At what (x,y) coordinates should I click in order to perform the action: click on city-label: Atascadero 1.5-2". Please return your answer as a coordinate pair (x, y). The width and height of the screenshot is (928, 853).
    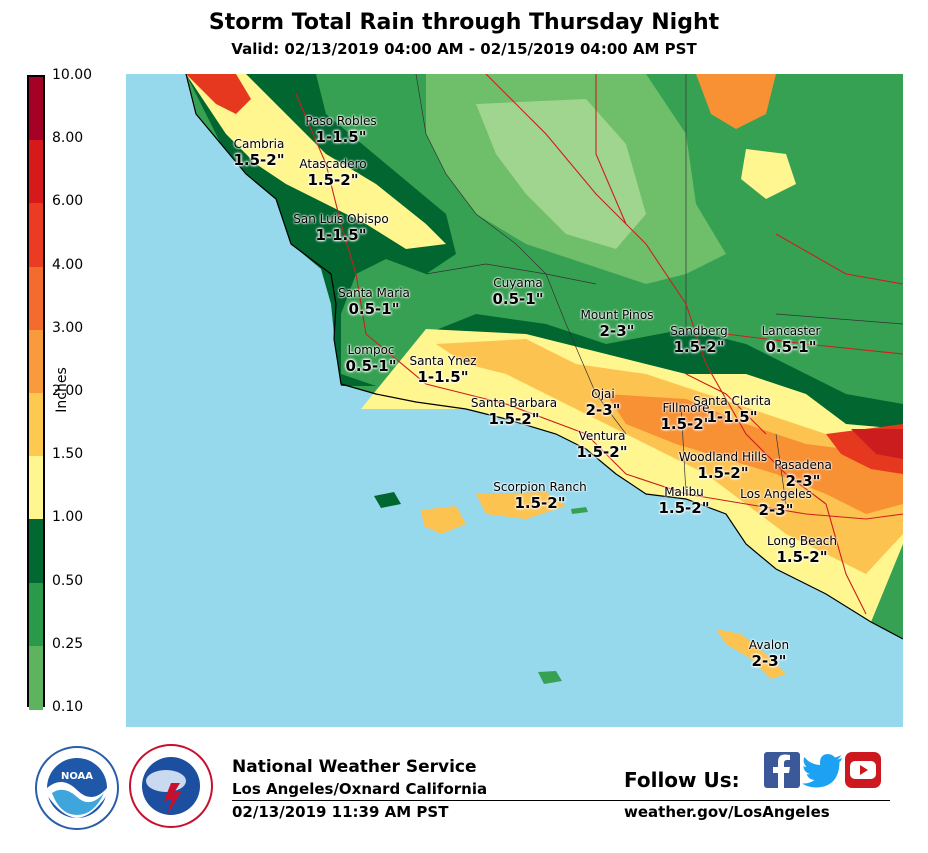
    Looking at the image, I should click on (332, 173).